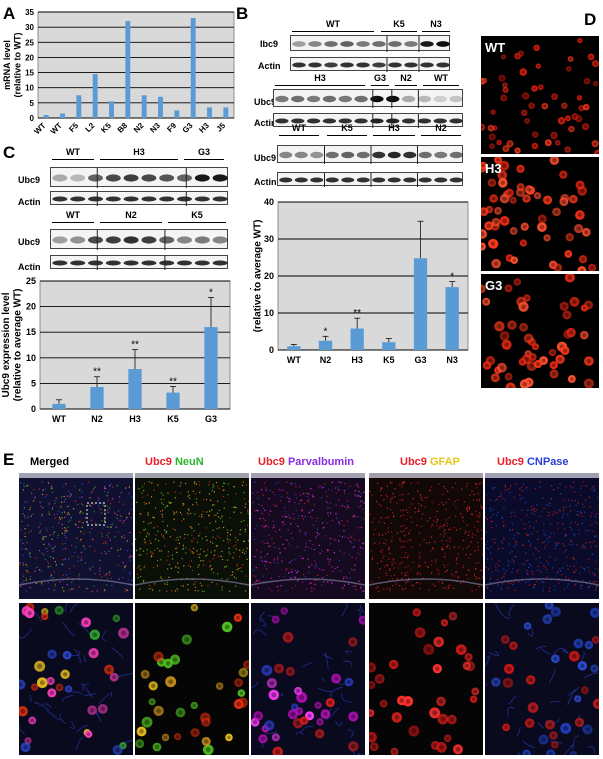  Describe the element at coordinates (389, 360) in the screenshot. I see `x-tick-label: K5` at that location.